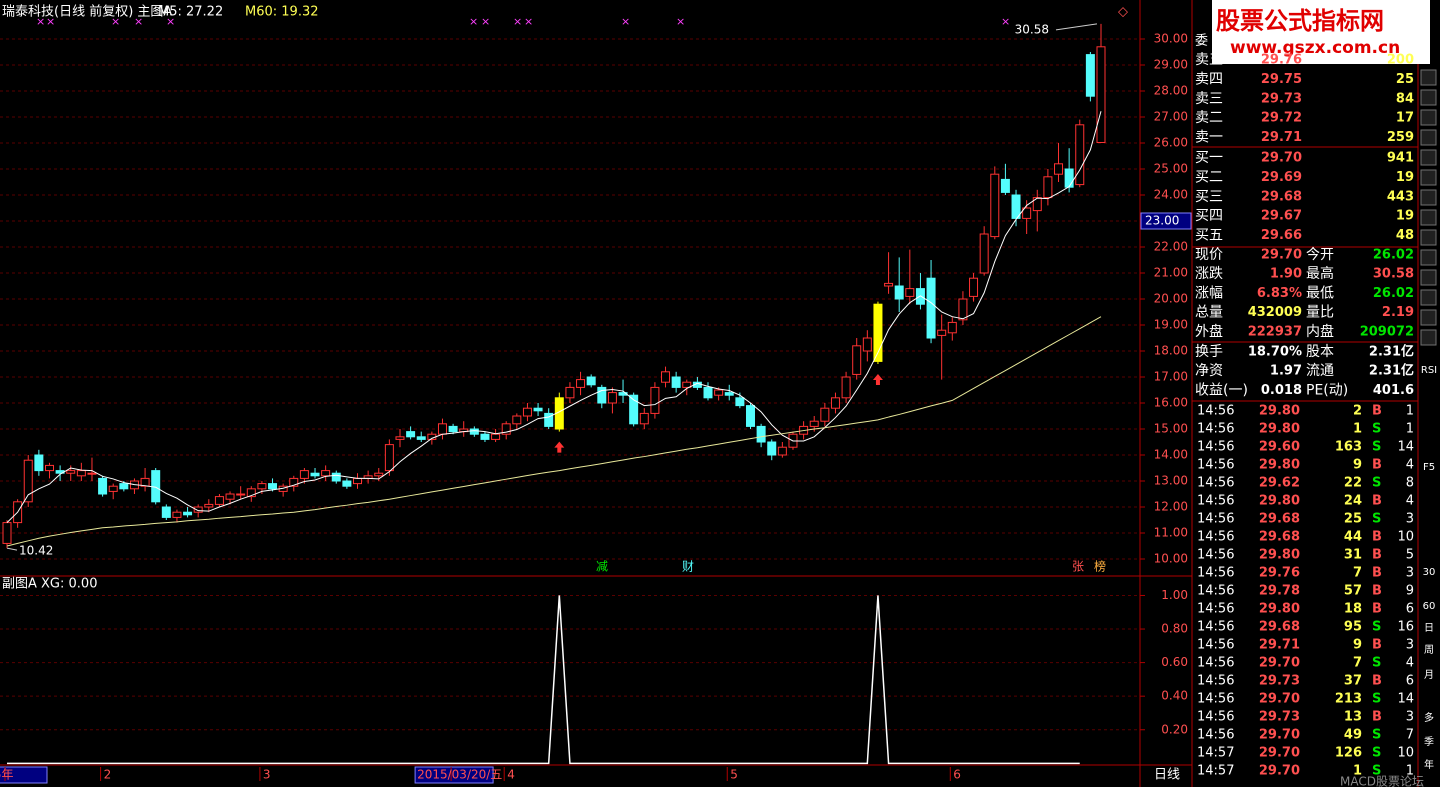 The image size is (1440, 787). I want to click on y-tick-label: 25.00, so click(1171, 169).